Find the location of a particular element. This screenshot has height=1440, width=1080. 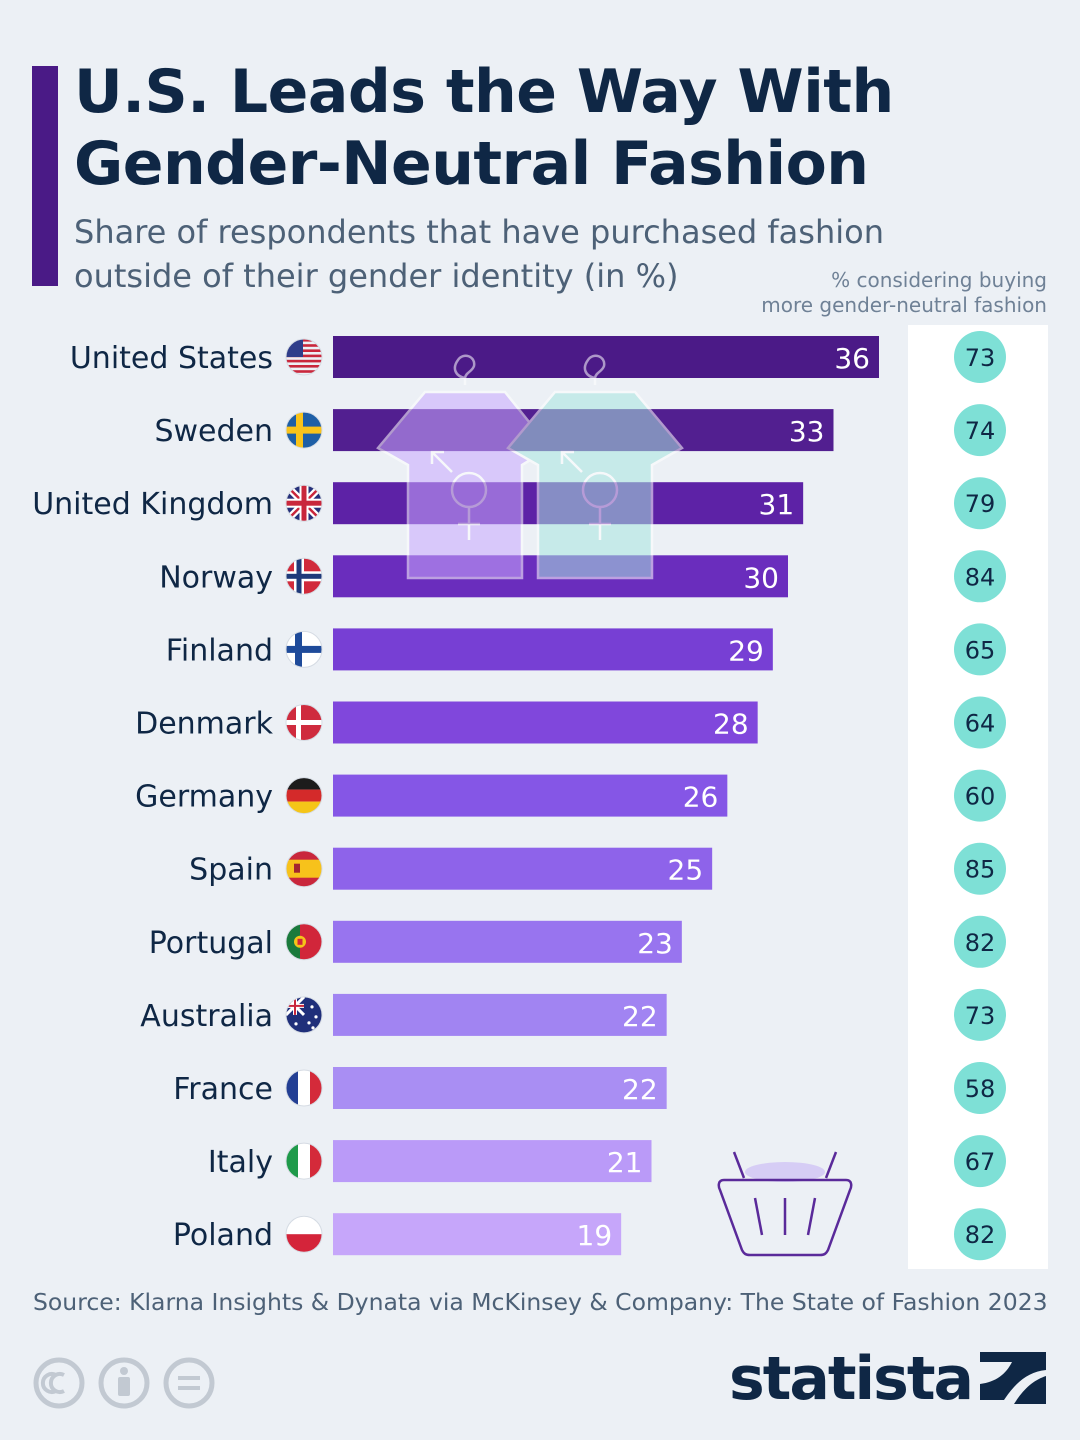

side-value-label: 79 is located at coordinates (980, 504).